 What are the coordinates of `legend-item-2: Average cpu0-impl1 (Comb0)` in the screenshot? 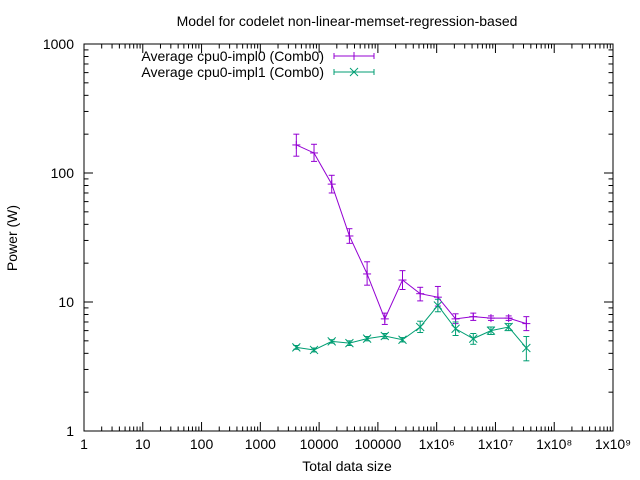 It's located at (258, 72).